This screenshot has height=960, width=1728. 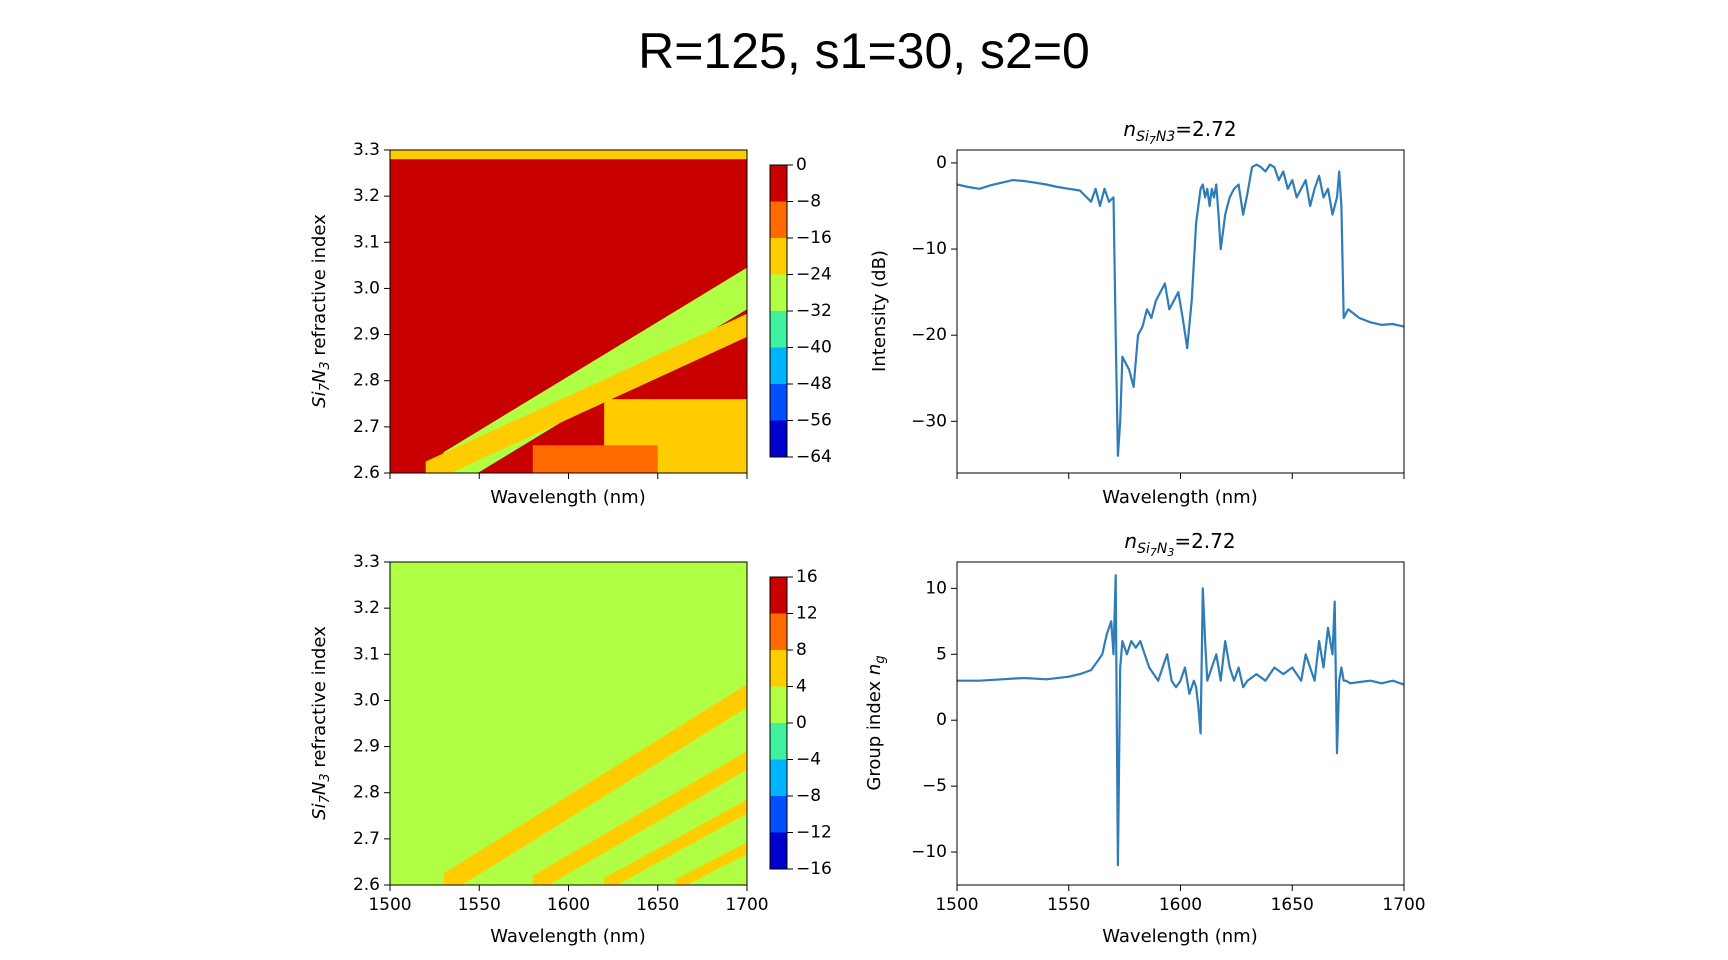 What do you see at coordinates (929, 421) in the screenshot?
I see `y-tick-label: −30` at bounding box center [929, 421].